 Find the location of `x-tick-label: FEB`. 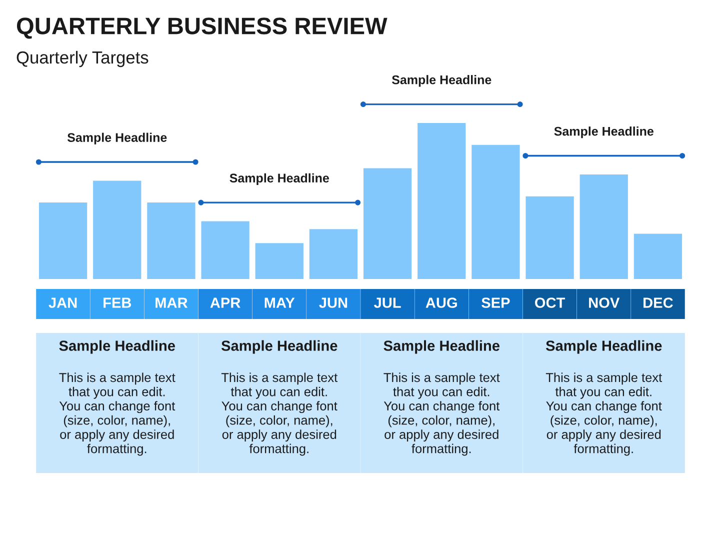

x-tick-label: FEB is located at coordinates (118, 303).